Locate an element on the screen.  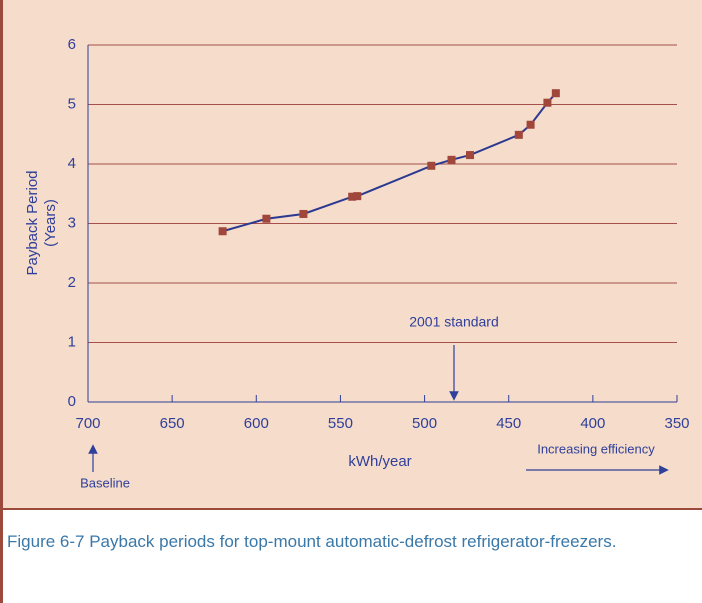
y-tick-label: 4 is located at coordinates (72, 163).